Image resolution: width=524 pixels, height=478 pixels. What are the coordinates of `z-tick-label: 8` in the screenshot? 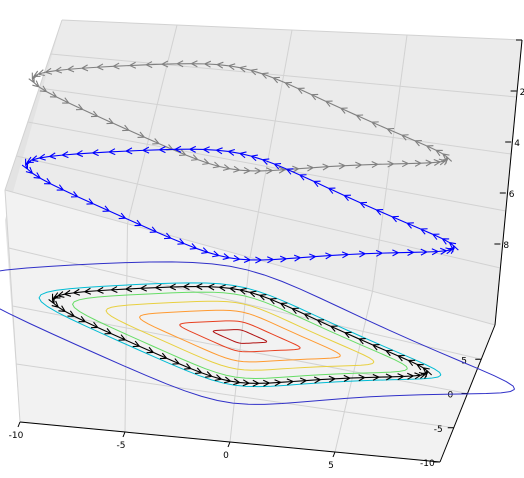 It's located at (506, 246).